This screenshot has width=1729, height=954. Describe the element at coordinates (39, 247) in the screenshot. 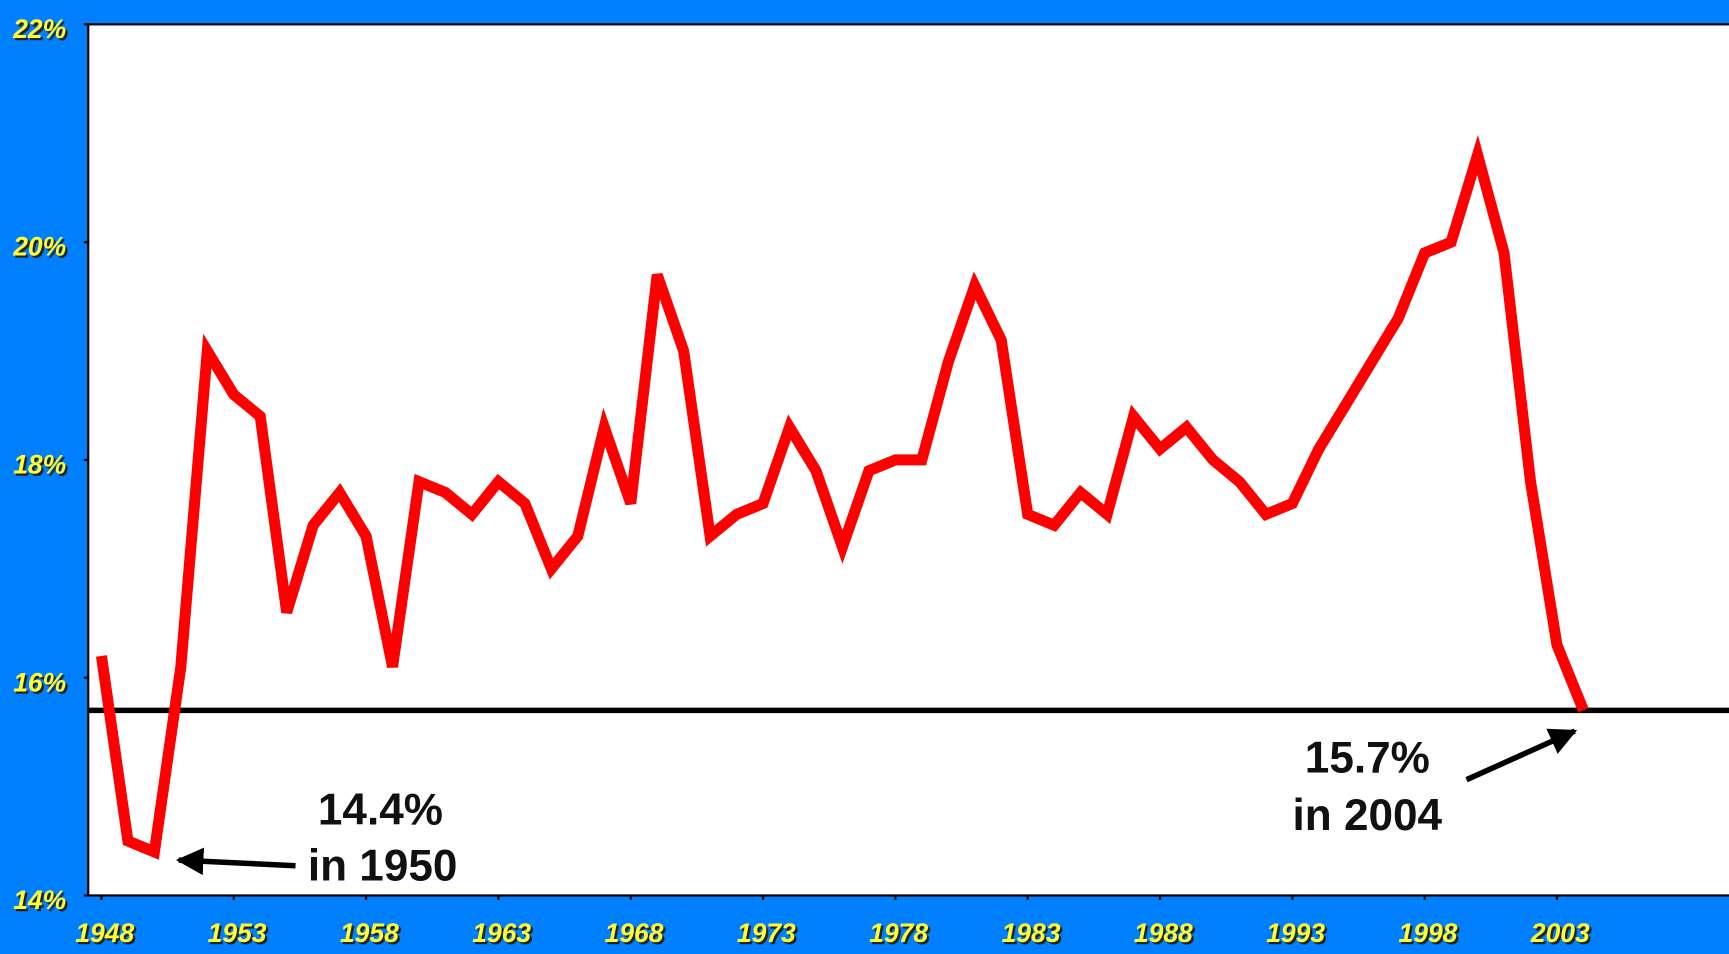

I see `y-tick-label: 20%` at that location.